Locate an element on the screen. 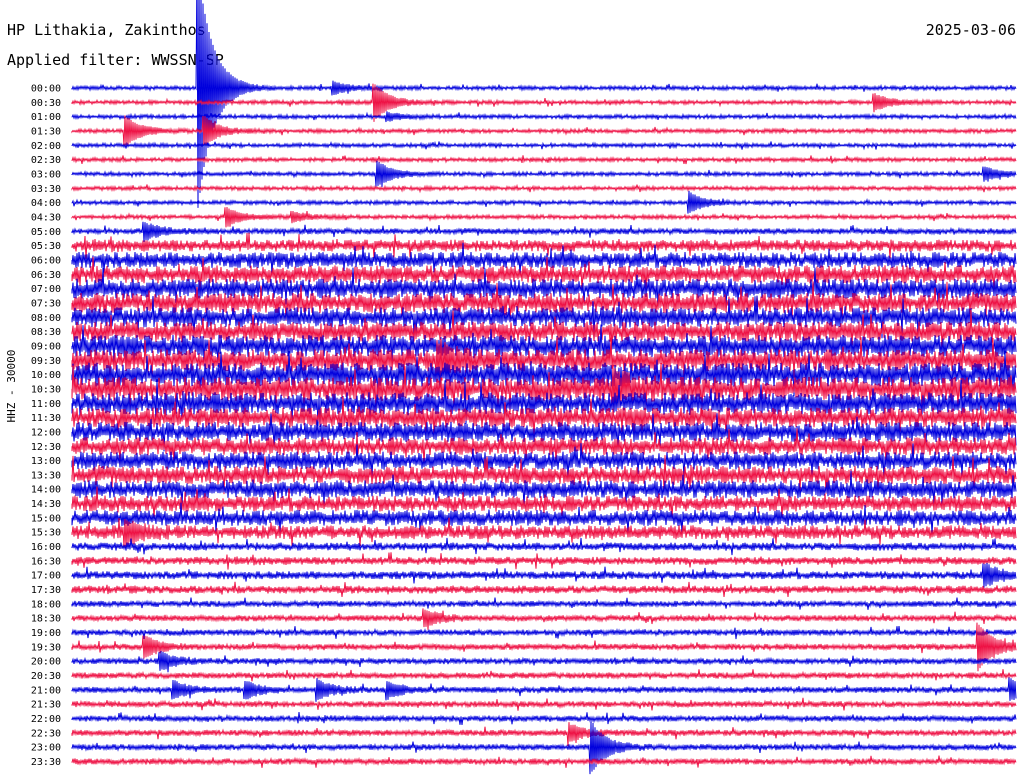 The image size is (1024, 780). time-tick-label: 08:30 is located at coordinates (46, 332).